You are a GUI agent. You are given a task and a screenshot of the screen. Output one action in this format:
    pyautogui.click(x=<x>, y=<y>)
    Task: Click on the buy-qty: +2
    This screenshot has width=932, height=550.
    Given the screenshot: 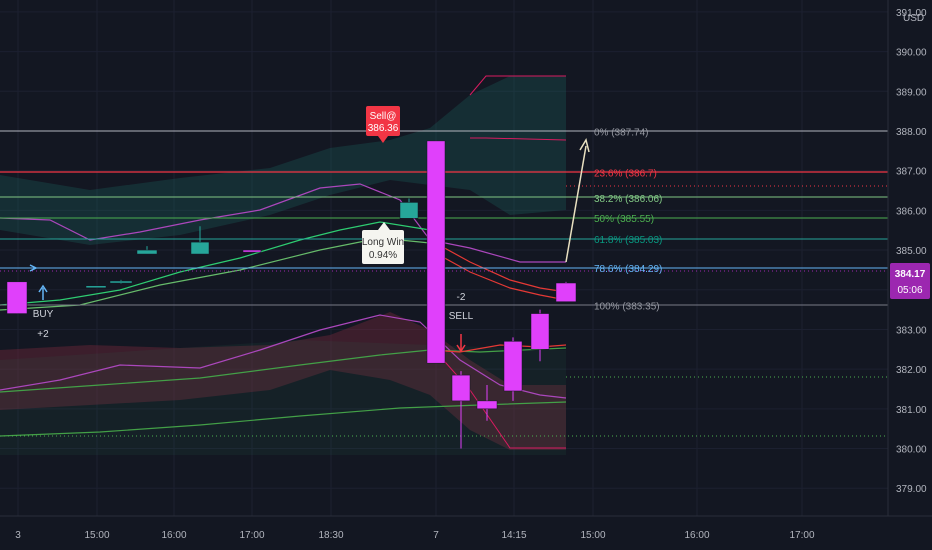 What is the action you would take?
    pyautogui.click(x=43, y=334)
    